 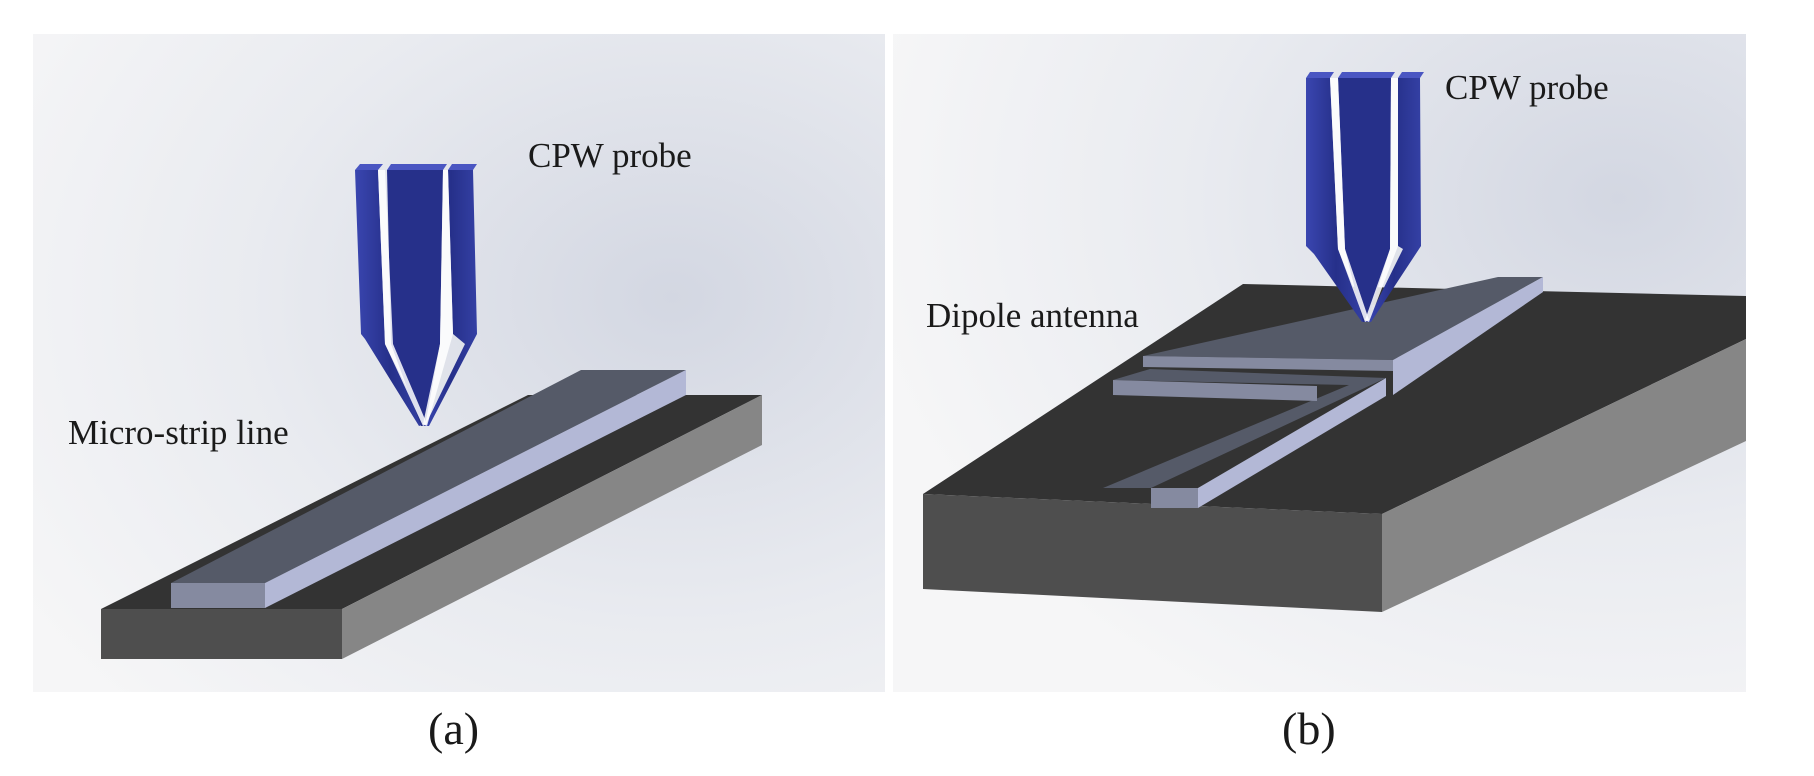 What do you see at coordinates (1032, 315) in the screenshot?
I see `device-label: Dipole antenna` at bounding box center [1032, 315].